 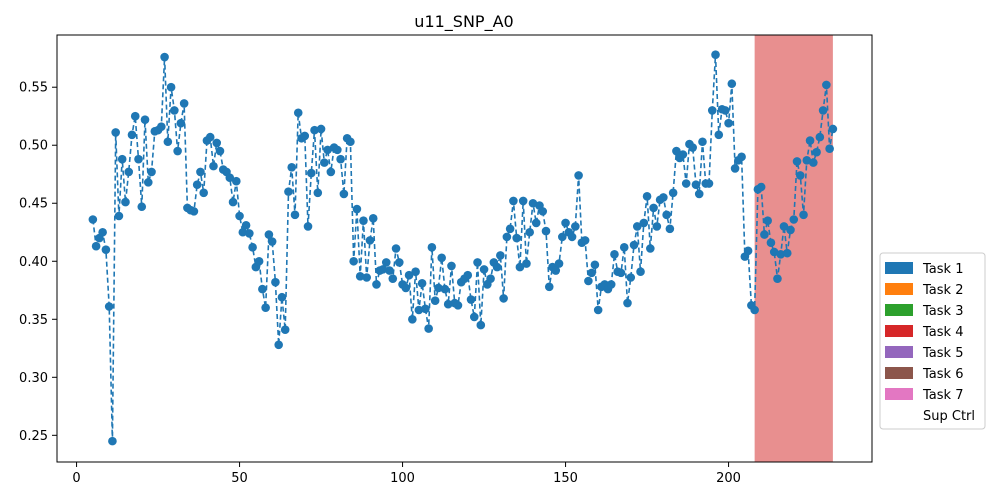 I want to click on y-tick-label: 0.45, so click(x=33, y=204).